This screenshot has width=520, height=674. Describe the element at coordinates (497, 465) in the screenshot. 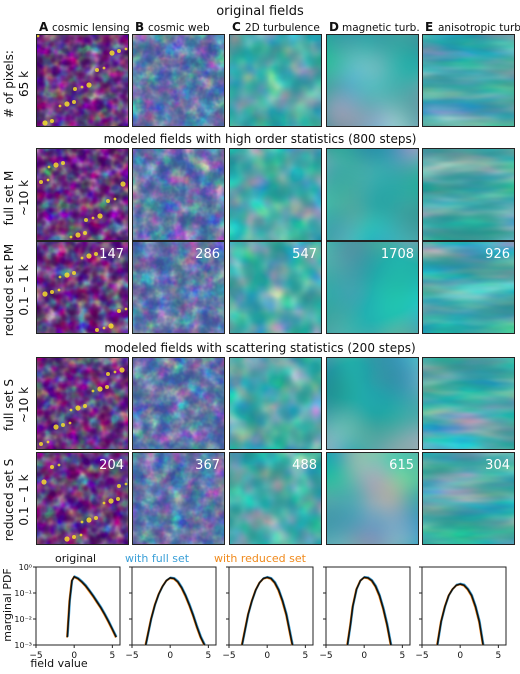

I see `scattering-reduced-count-anisotropic-turb: 304` at that location.